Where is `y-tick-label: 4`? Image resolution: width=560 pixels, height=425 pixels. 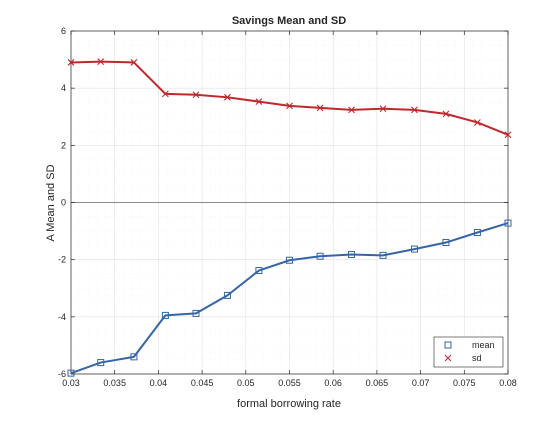 y-tick-label: 4 is located at coordinates (63, 88).